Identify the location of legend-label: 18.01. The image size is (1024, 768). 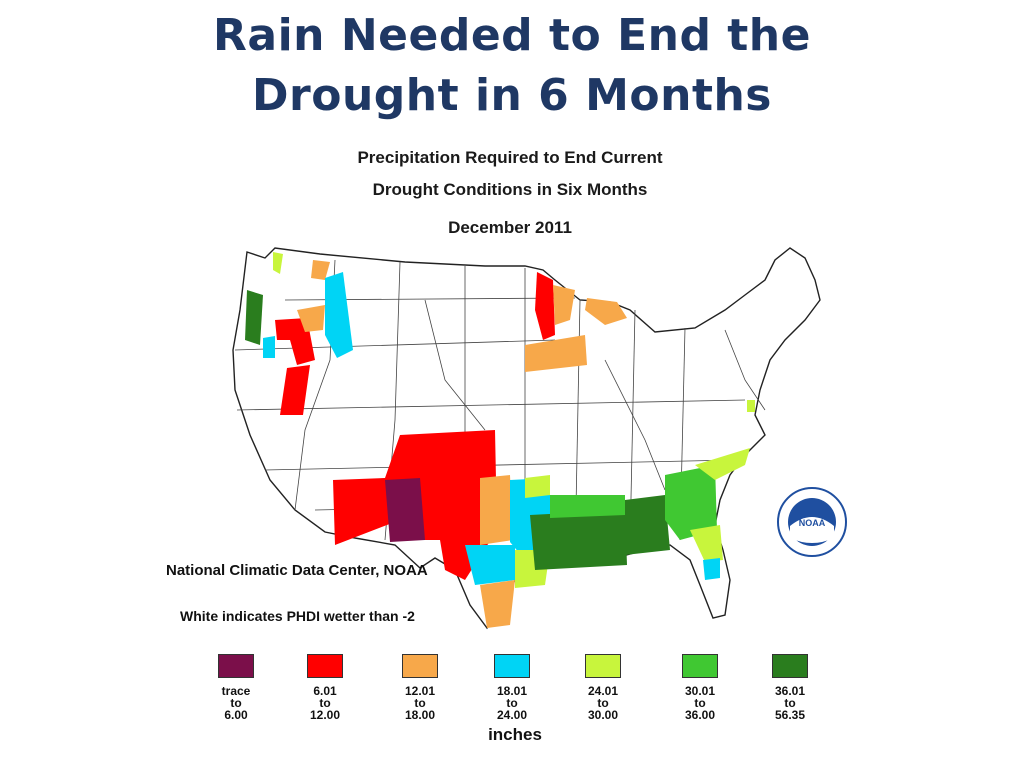
(512, 691).